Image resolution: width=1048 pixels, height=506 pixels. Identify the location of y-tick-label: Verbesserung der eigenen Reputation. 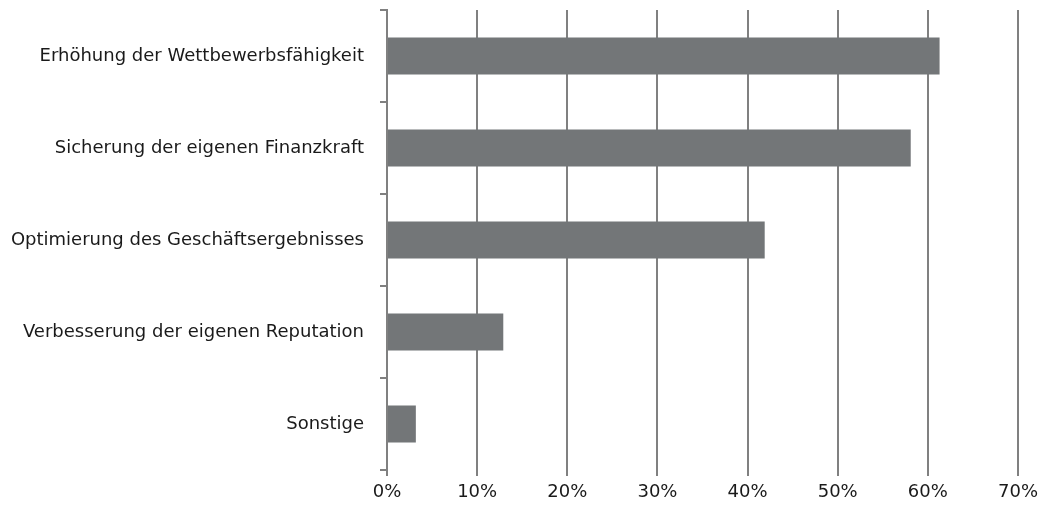
(193, 330).